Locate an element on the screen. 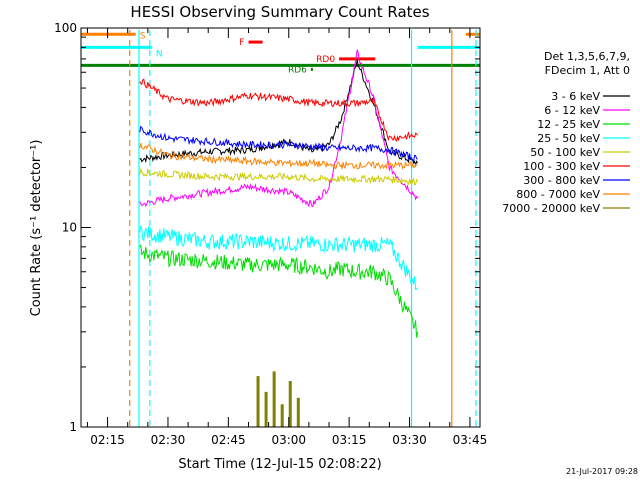 The height and width of the screenshot is (480, 640). legend-label: 25 - 50 keV is located at coordinates (568, 138).